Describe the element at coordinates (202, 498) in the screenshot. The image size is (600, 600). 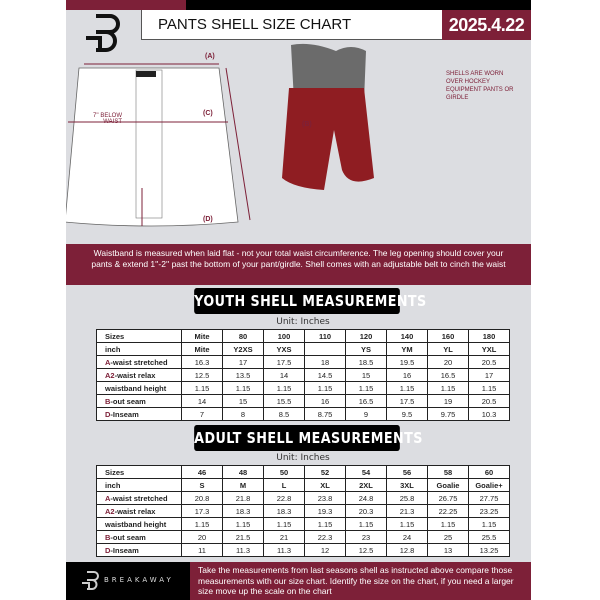
I see `table-cell: 20.8` at that location.